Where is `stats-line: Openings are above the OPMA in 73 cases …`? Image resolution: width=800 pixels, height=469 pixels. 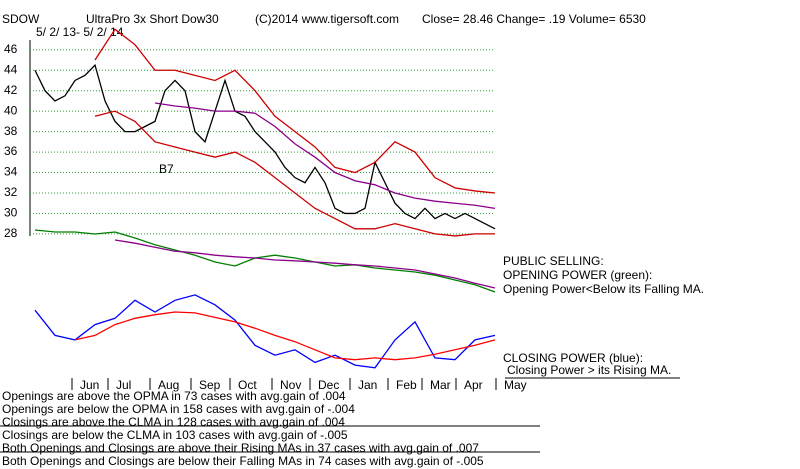 stats-line: Openings are above the OPMA in 73 cases … is located at coordinates (174, 396).